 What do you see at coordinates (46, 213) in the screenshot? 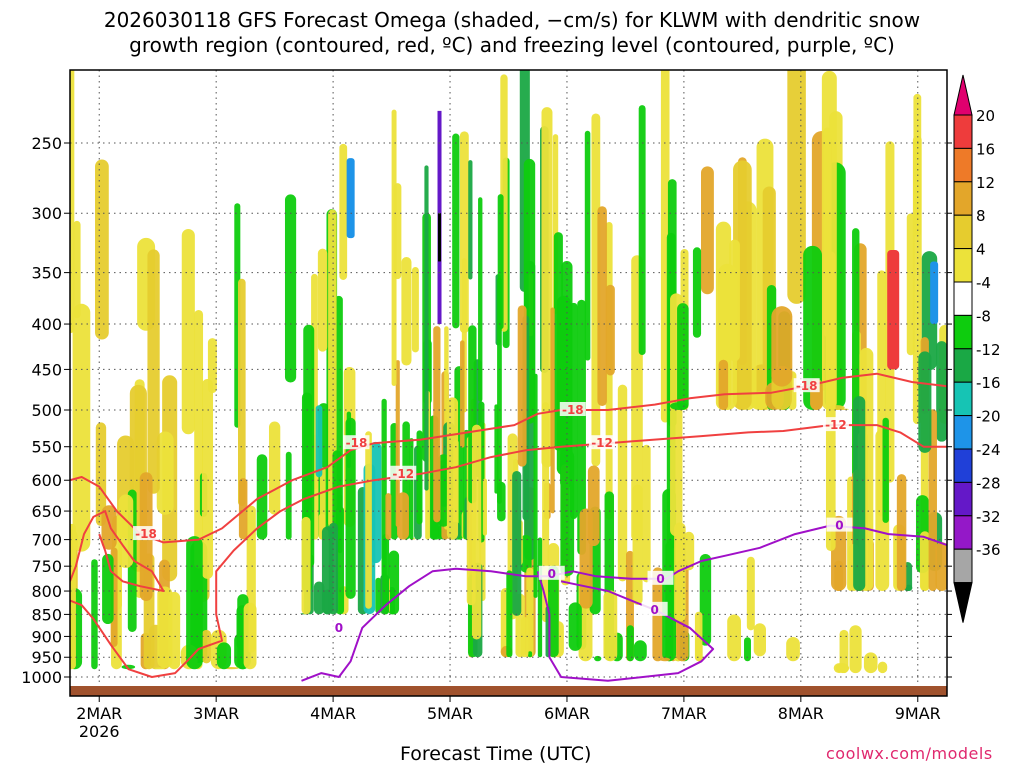
I see `y-tick-label: 300` at bounding box center [46, 213].